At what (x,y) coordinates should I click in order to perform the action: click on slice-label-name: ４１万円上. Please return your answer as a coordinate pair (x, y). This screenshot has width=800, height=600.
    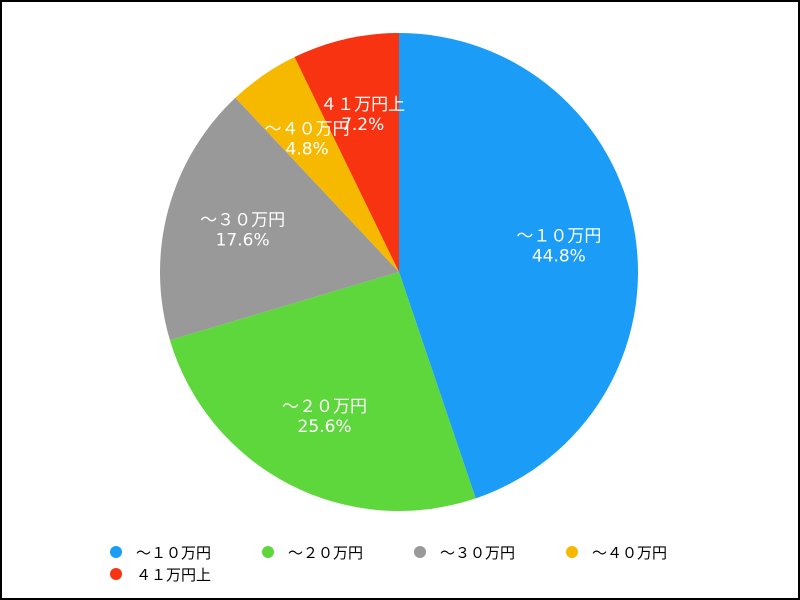
    Looking at the image, I should click on (362, 105).